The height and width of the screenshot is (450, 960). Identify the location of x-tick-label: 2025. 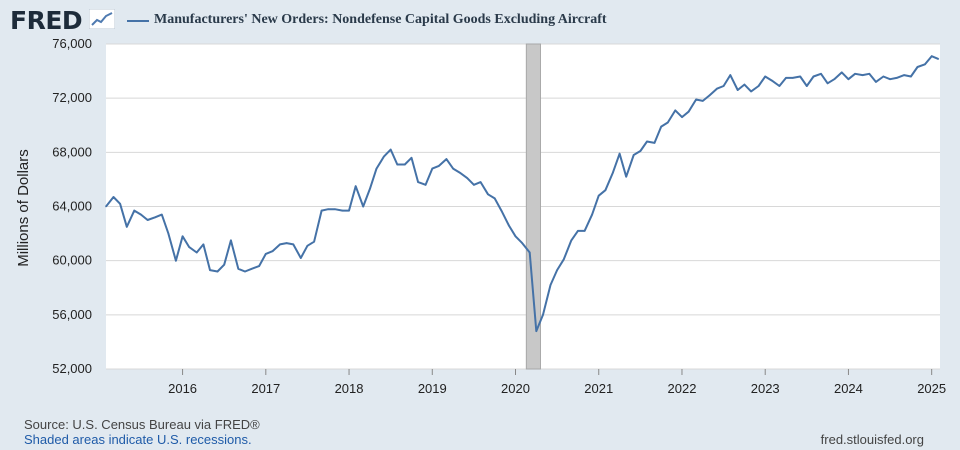
(931, 388).